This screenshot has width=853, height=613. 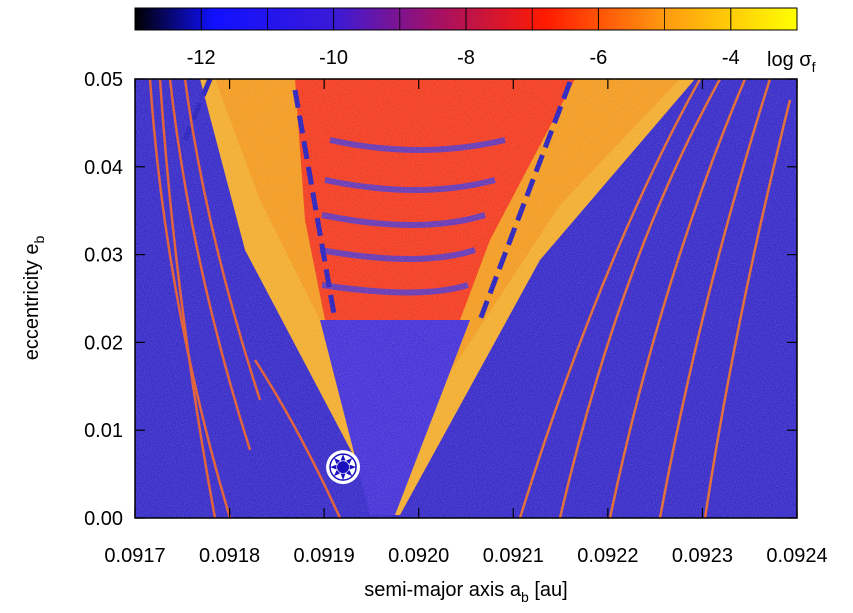 I want to click on y-tick-label: 0.01, so click(x=103, y=431).